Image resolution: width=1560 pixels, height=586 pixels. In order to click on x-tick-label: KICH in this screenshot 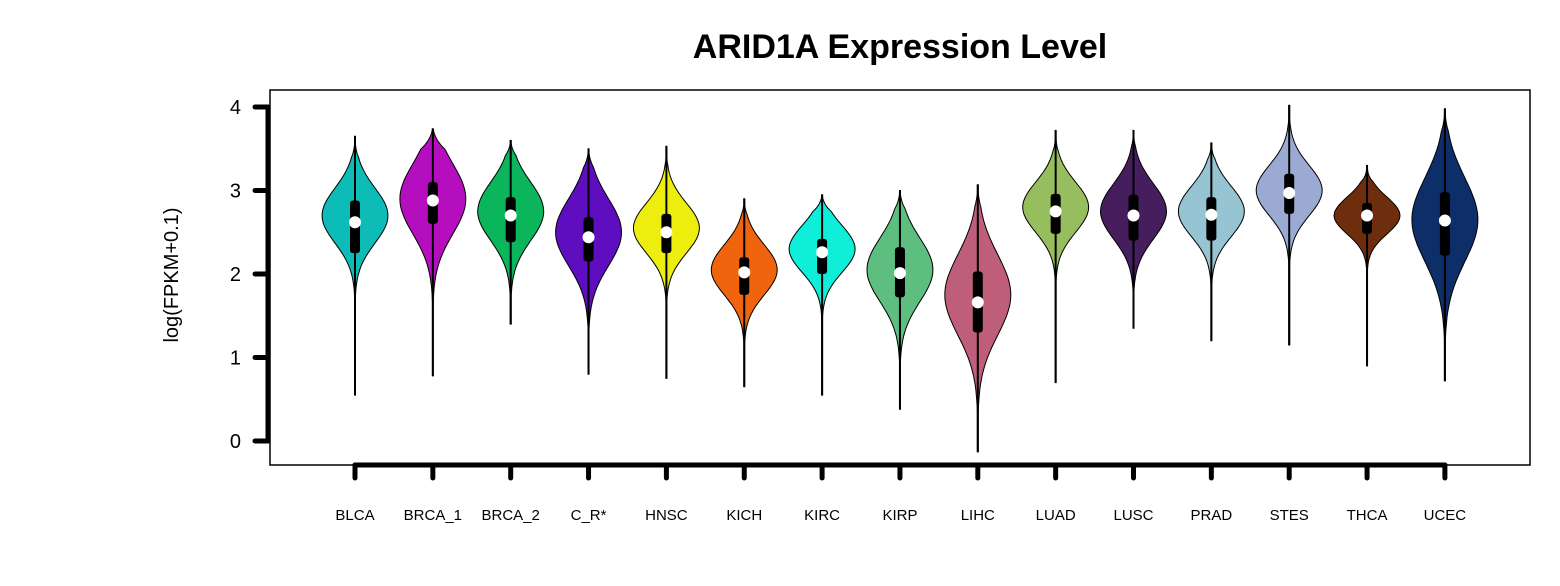, I will do `click(744, 515)`.